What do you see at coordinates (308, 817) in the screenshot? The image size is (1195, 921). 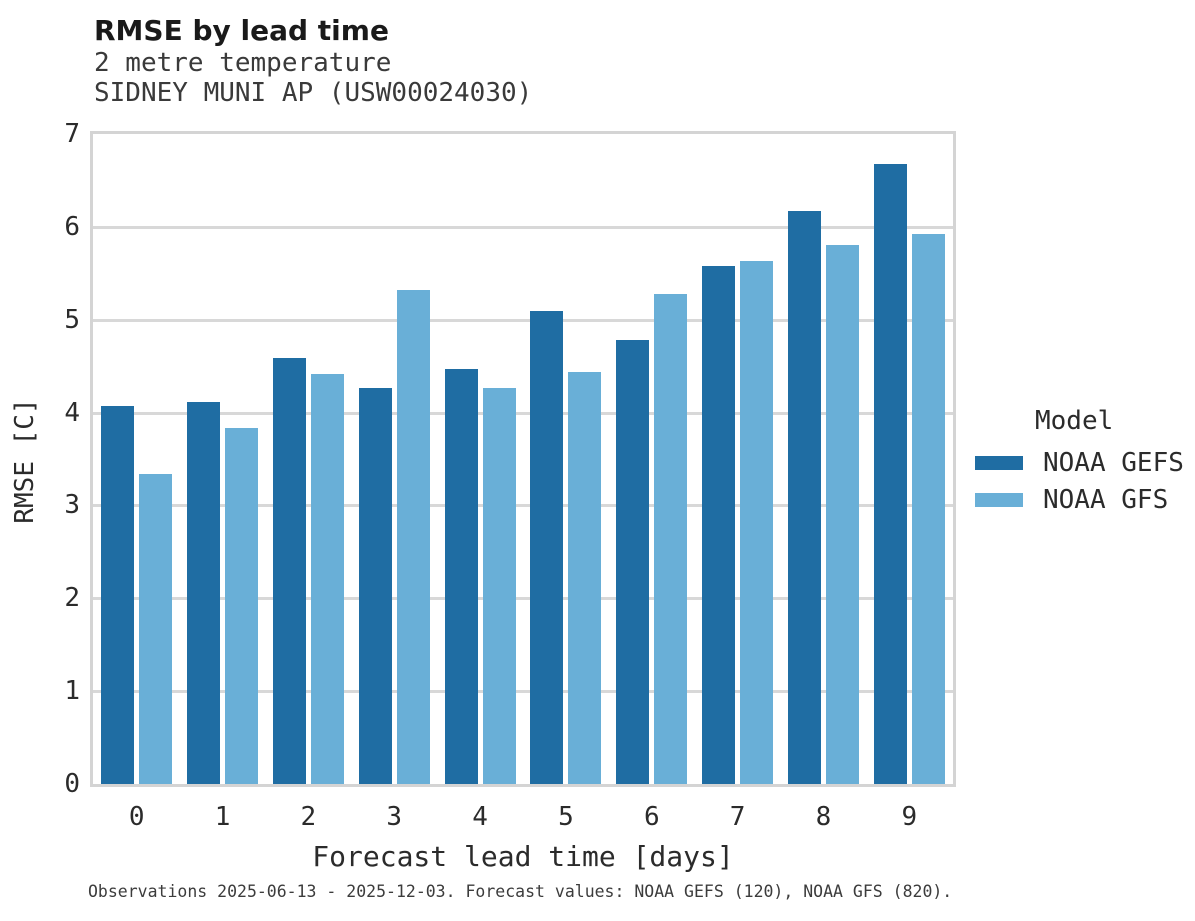 I see `x-tick-label-2: 2` at bounding box center [308, 817].